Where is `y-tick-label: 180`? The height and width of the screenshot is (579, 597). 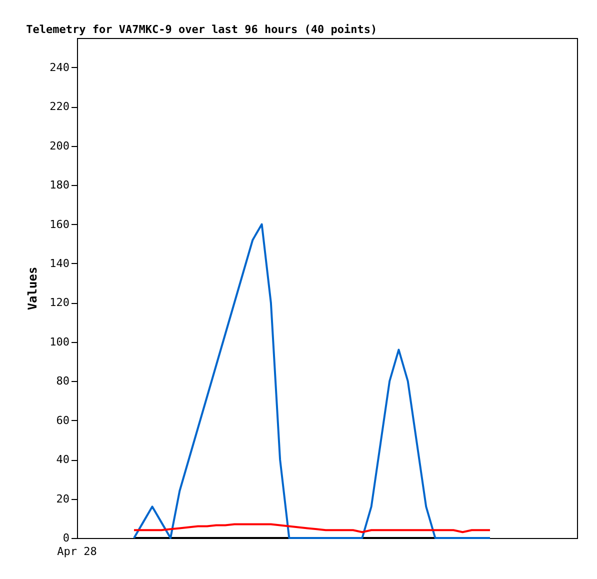 y-tick-label: 180 is located at coordinates (60, 185).